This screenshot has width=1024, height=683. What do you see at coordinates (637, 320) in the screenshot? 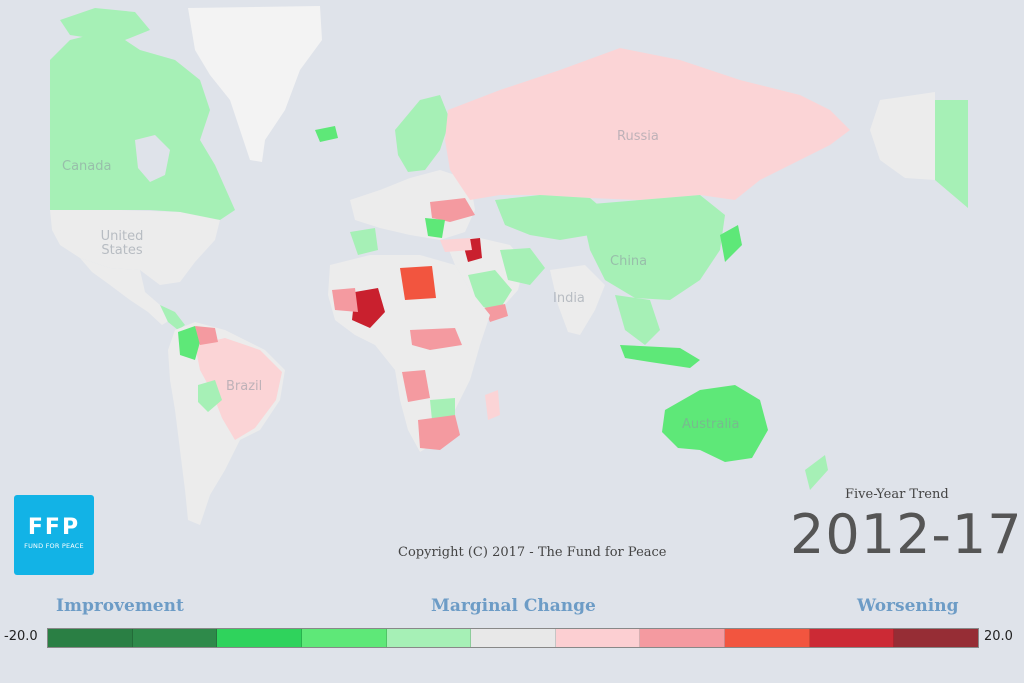
I see `southeast-asia-region` at bounding box center [637, 320].